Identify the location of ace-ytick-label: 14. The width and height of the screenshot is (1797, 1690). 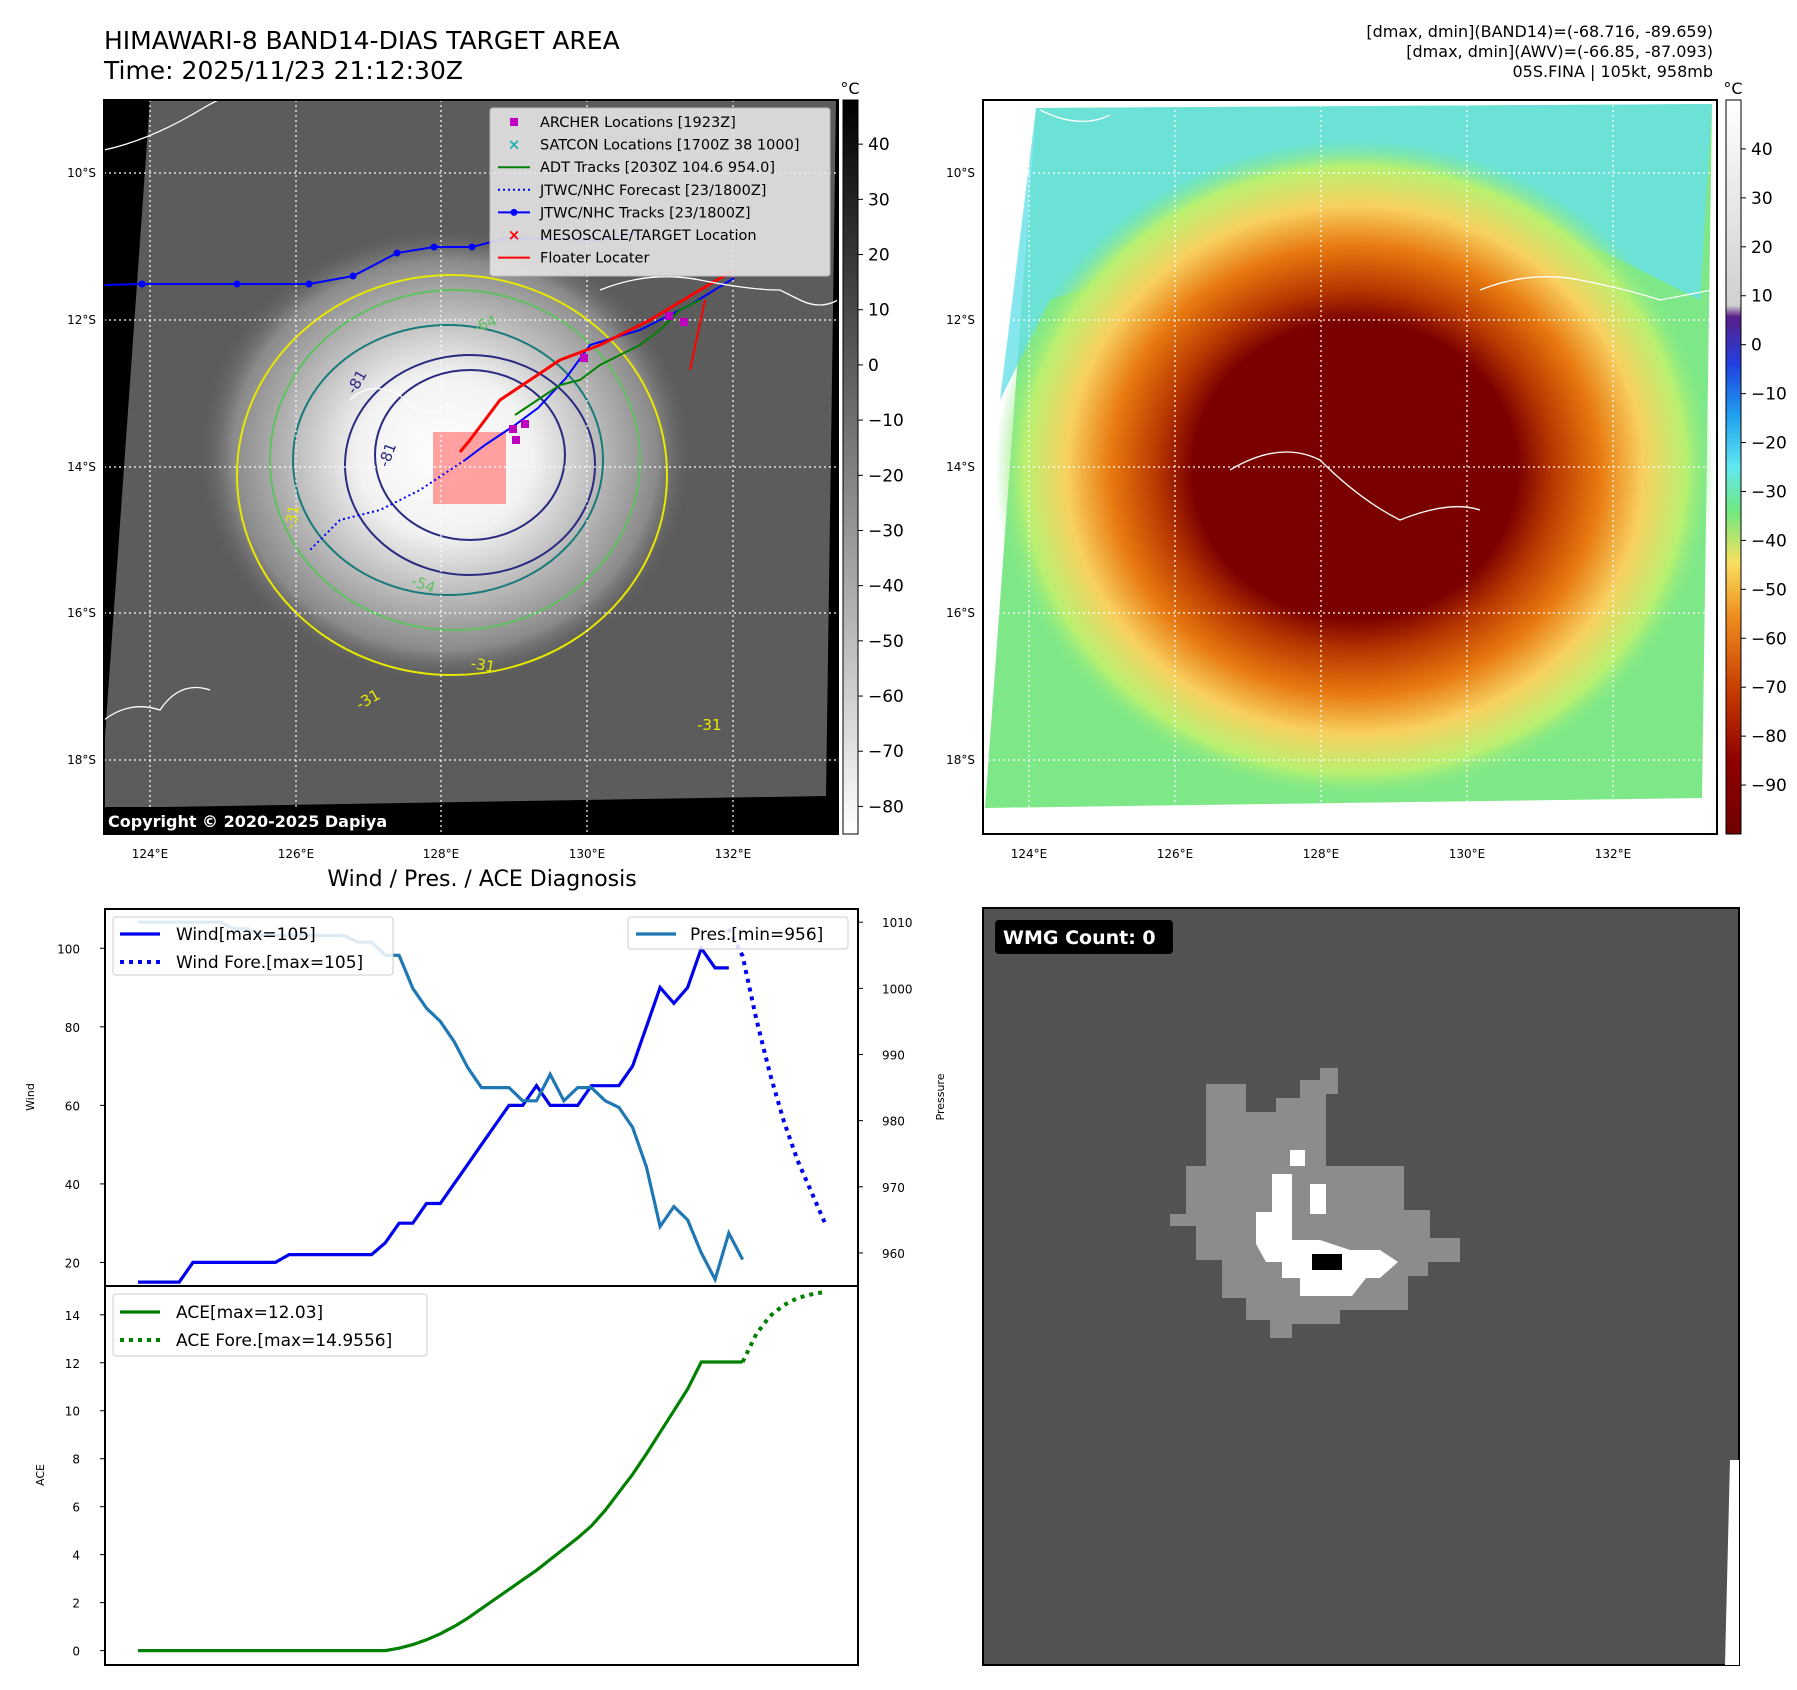
(72, 1316).